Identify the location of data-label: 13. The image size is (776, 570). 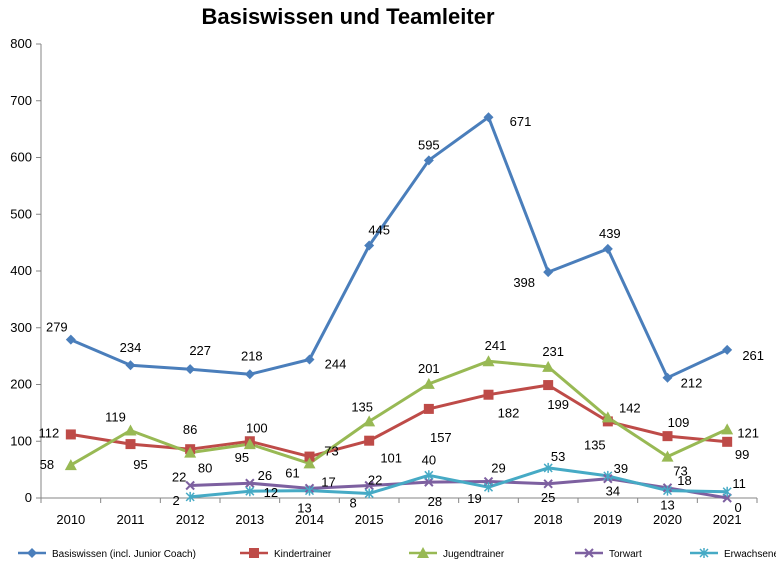
(304, 508).